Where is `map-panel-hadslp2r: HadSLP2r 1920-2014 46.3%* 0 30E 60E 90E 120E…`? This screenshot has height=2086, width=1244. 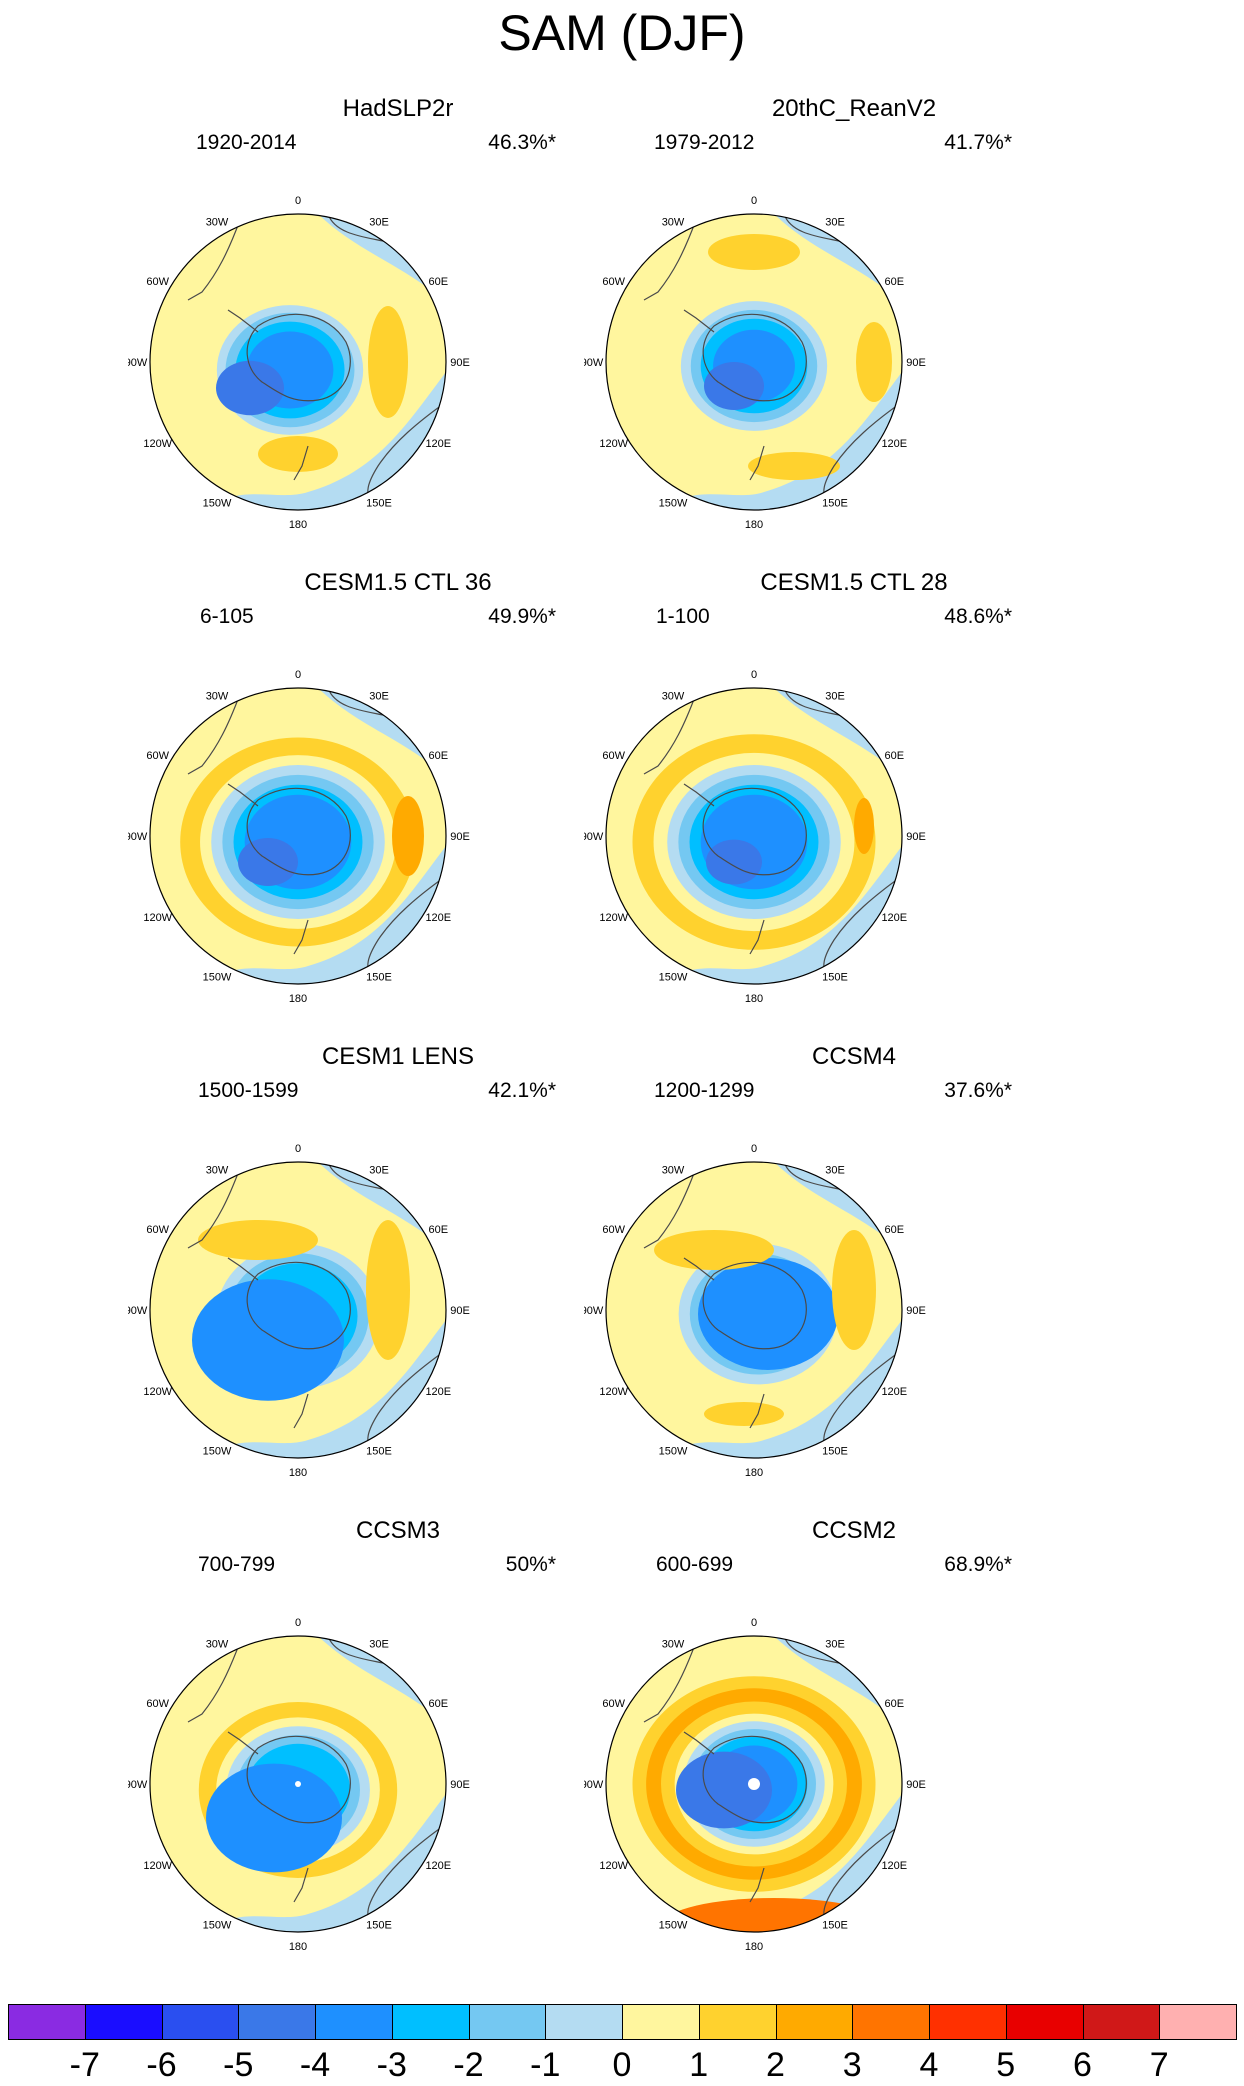
map-panel-hadslp2r: HadSLP2r 1920-2014 46.3%* 0 30E 60E 90E 120E… is located at coordinates (398, 329).